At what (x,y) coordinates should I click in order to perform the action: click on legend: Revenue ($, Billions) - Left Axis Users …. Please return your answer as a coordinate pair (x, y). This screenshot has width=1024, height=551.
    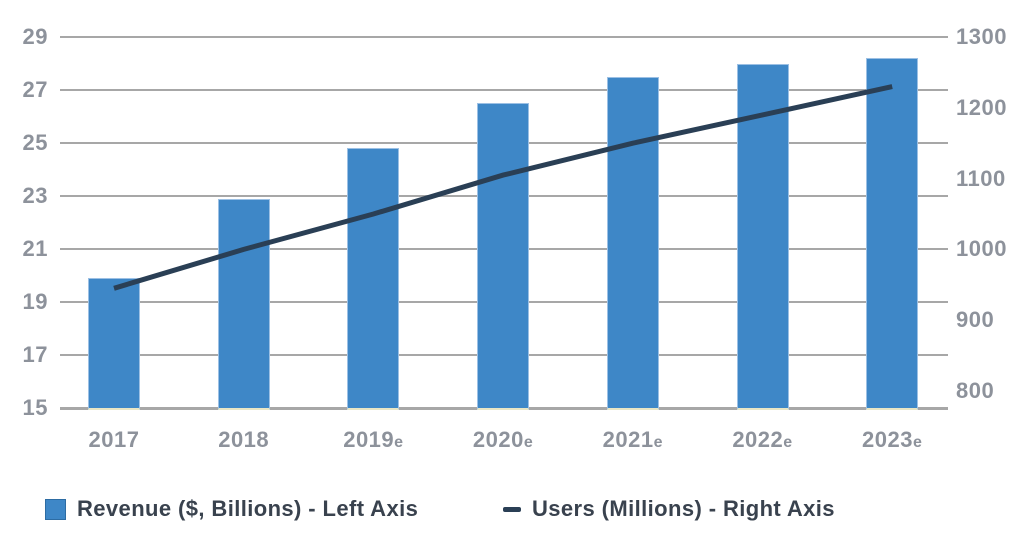
    Looking at the image, I should click on (512, 514).